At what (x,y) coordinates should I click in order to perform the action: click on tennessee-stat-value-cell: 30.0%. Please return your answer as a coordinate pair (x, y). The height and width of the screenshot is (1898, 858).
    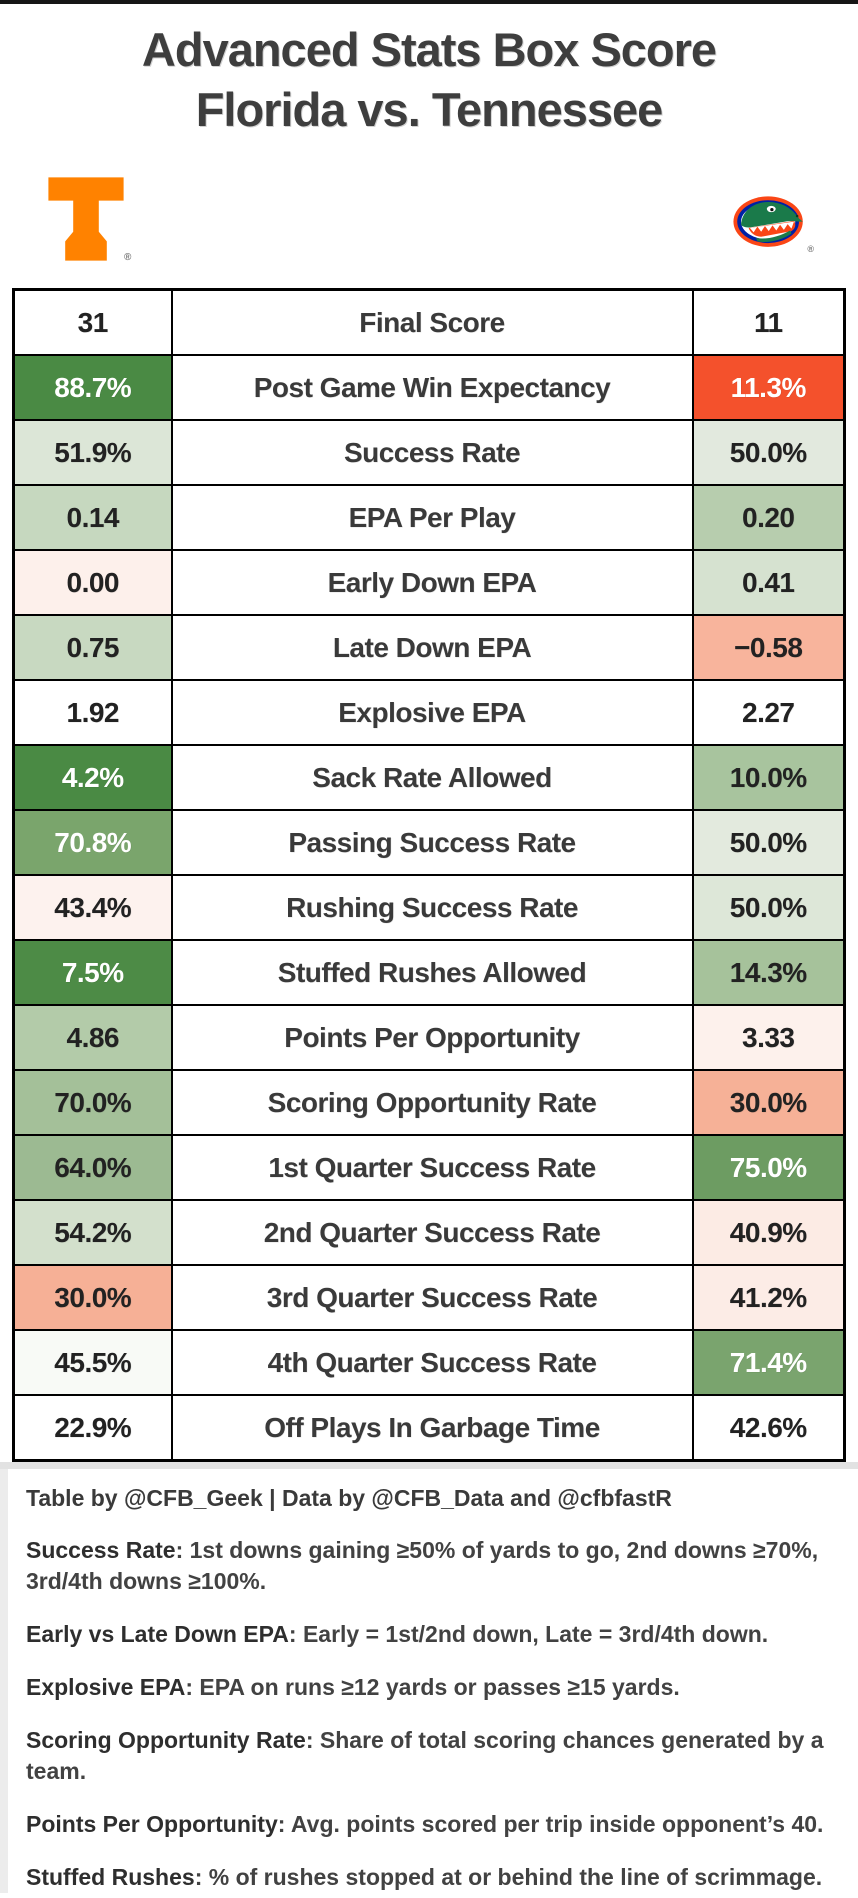
    Looking at the image, I should click on (92, 1297).